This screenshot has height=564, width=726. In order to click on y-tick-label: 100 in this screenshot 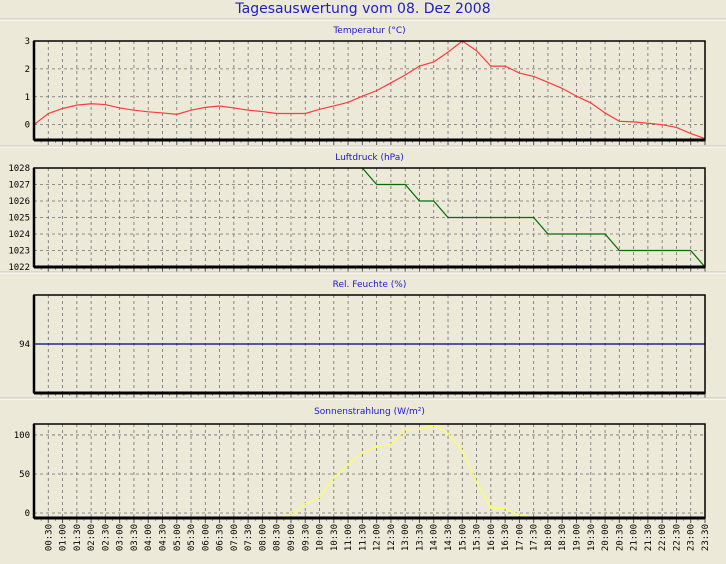, I will do `click(22, 436)`.